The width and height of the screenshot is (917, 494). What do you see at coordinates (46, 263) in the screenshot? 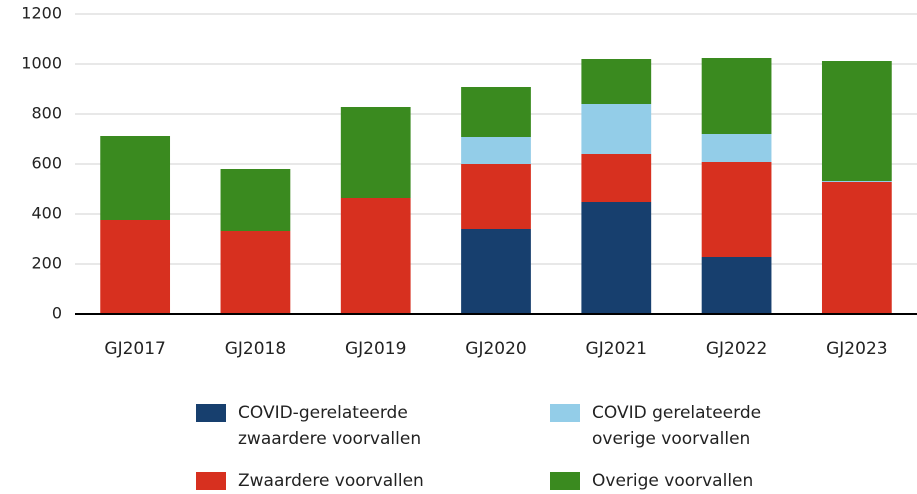
I see `y-tick-label: 200` at bounding box center [46, 263].